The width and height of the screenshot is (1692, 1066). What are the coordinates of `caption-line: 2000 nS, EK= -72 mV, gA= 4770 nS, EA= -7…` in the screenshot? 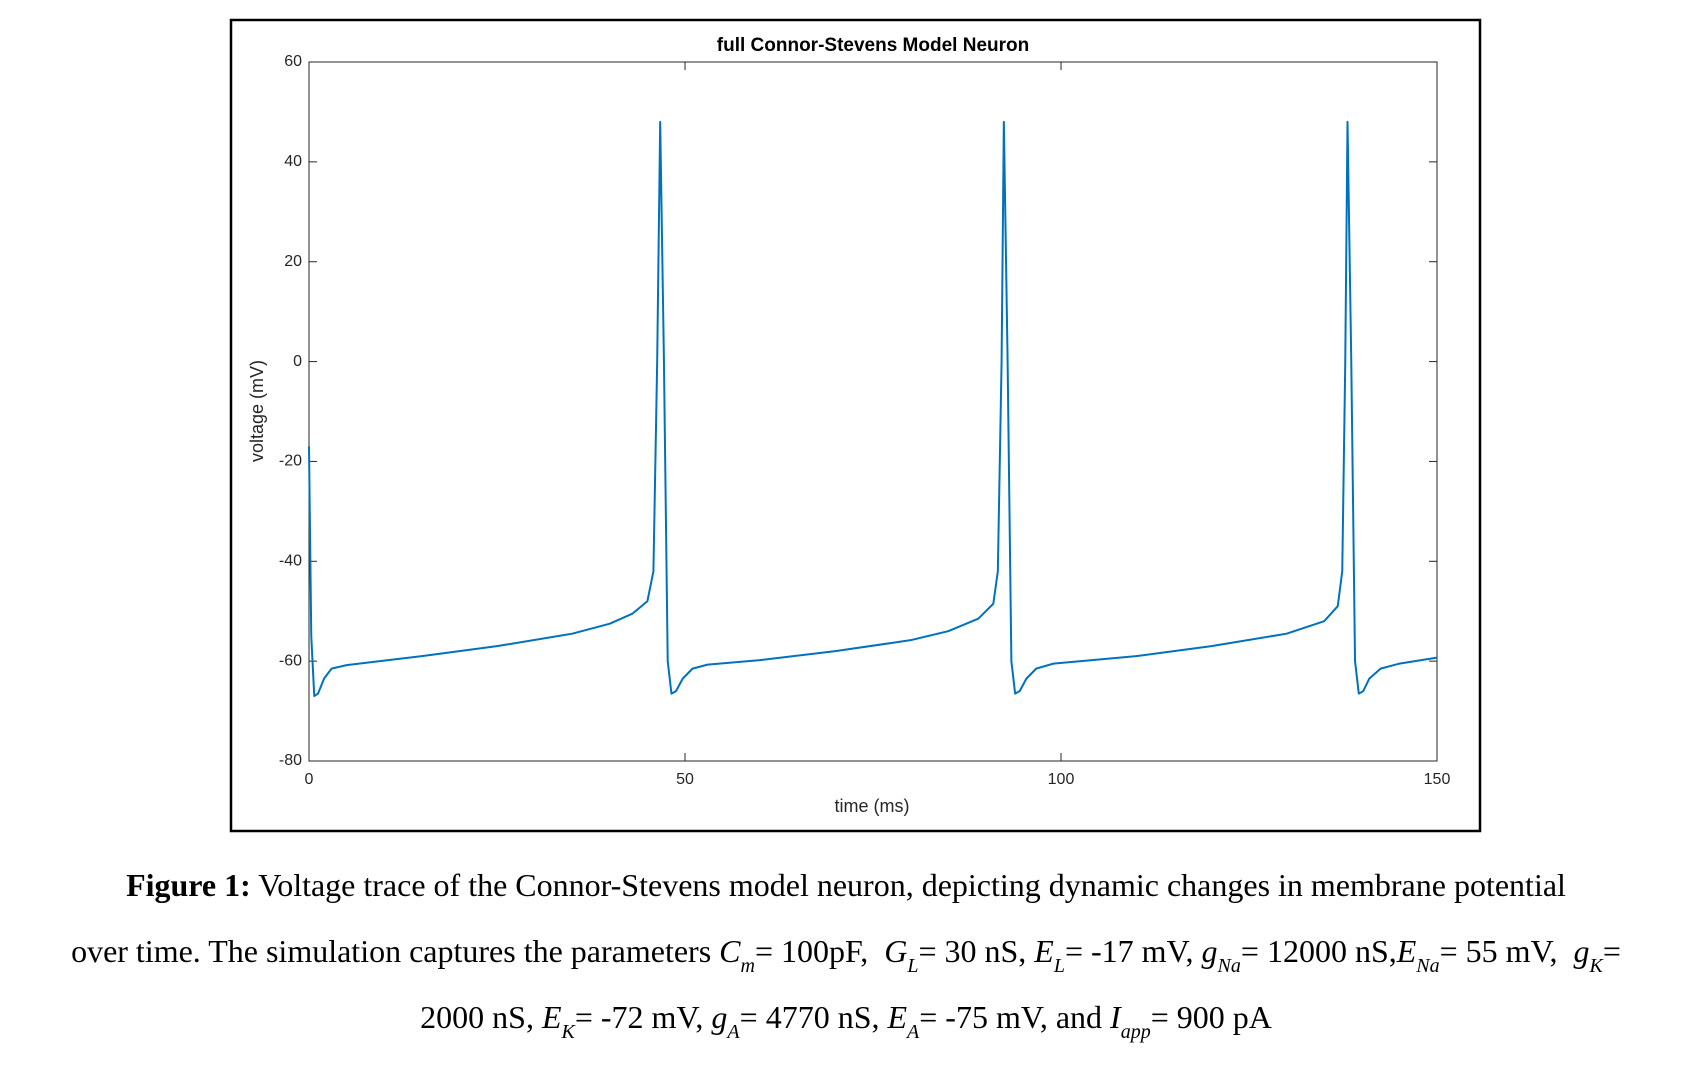 It's located at (846, 1017).